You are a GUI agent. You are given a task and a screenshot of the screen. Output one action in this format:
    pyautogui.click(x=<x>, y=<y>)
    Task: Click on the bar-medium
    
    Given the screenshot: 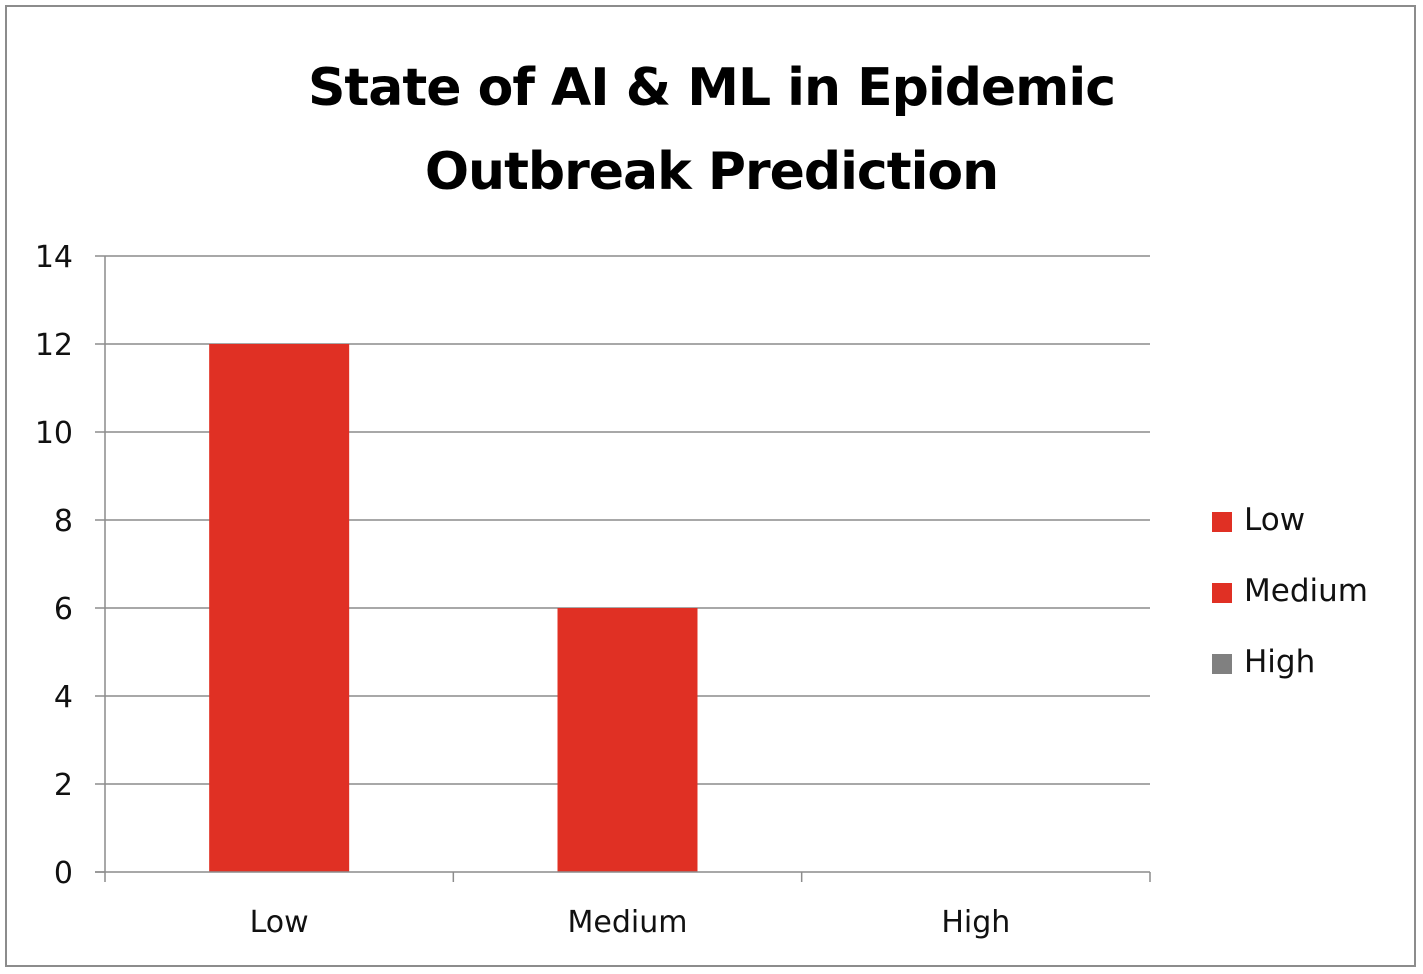 What is the action you would take?
    pyautogui.click(x=627, y=740)
    